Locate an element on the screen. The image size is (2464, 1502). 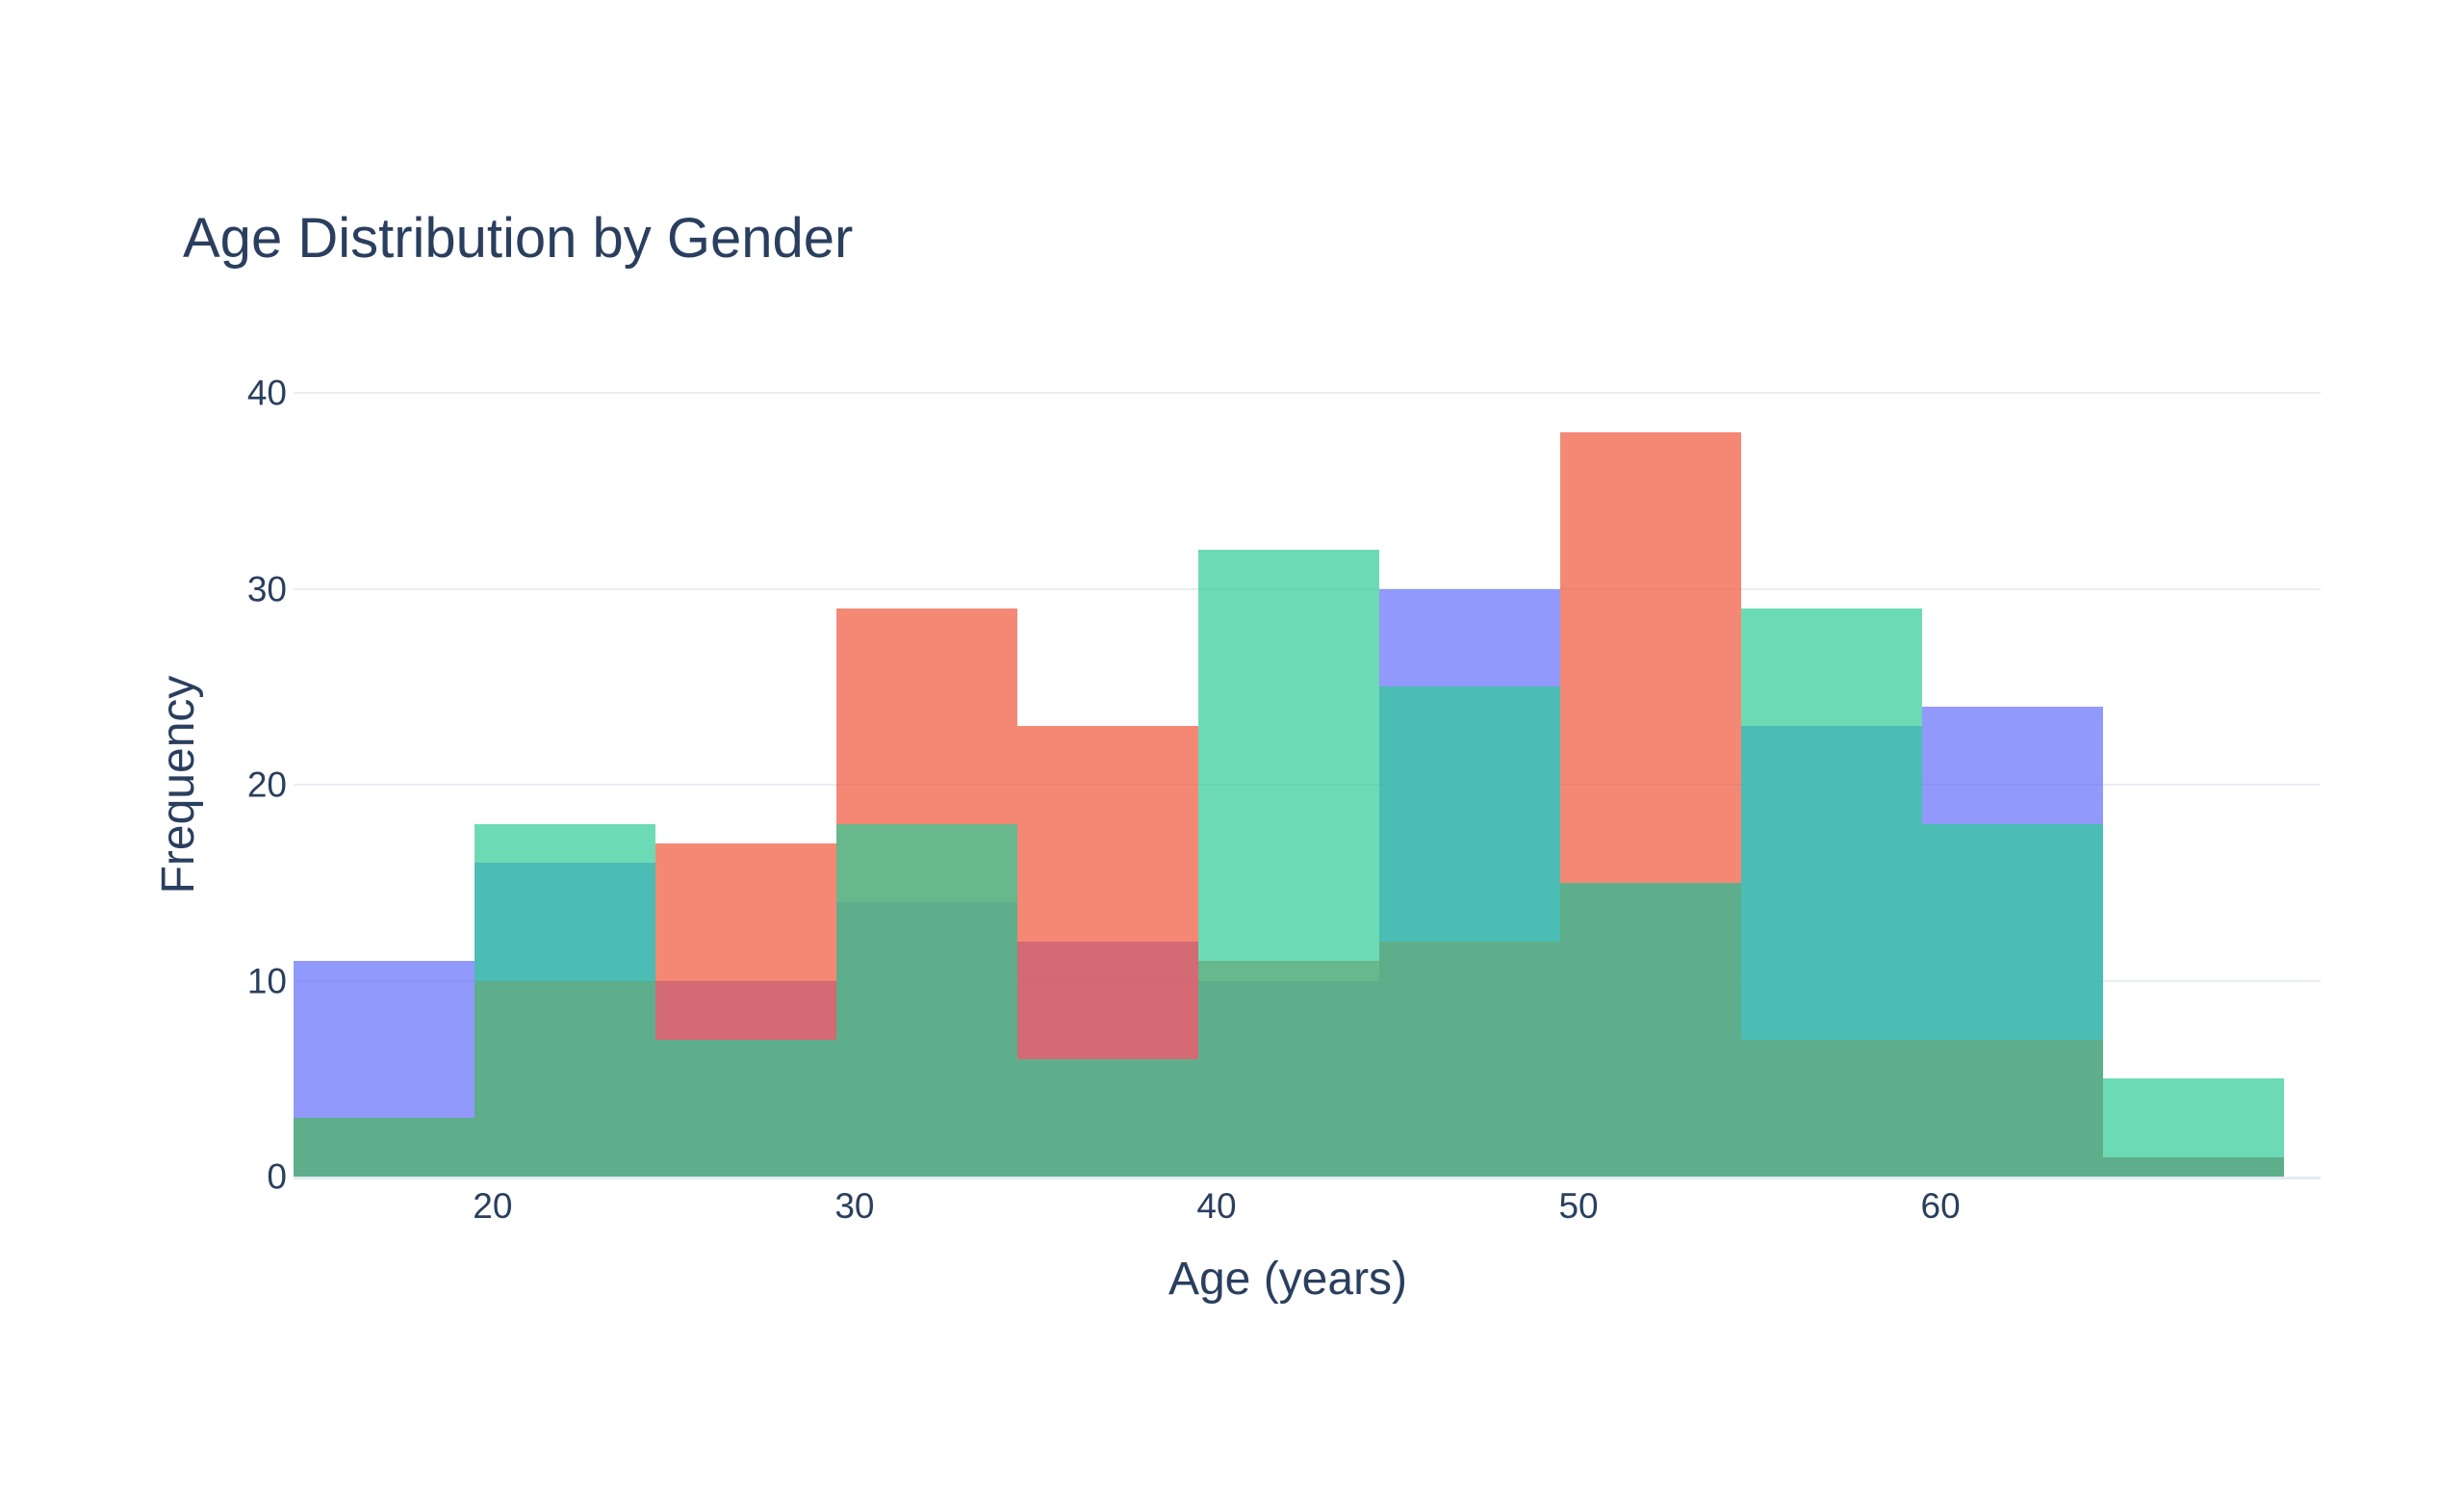
x-tick-label-50: 50 is located at coordinates (1578, 1206).